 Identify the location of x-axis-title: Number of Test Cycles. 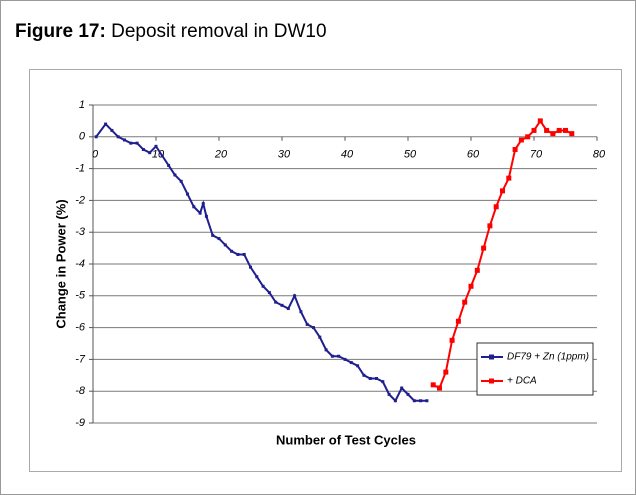
(346, 439).